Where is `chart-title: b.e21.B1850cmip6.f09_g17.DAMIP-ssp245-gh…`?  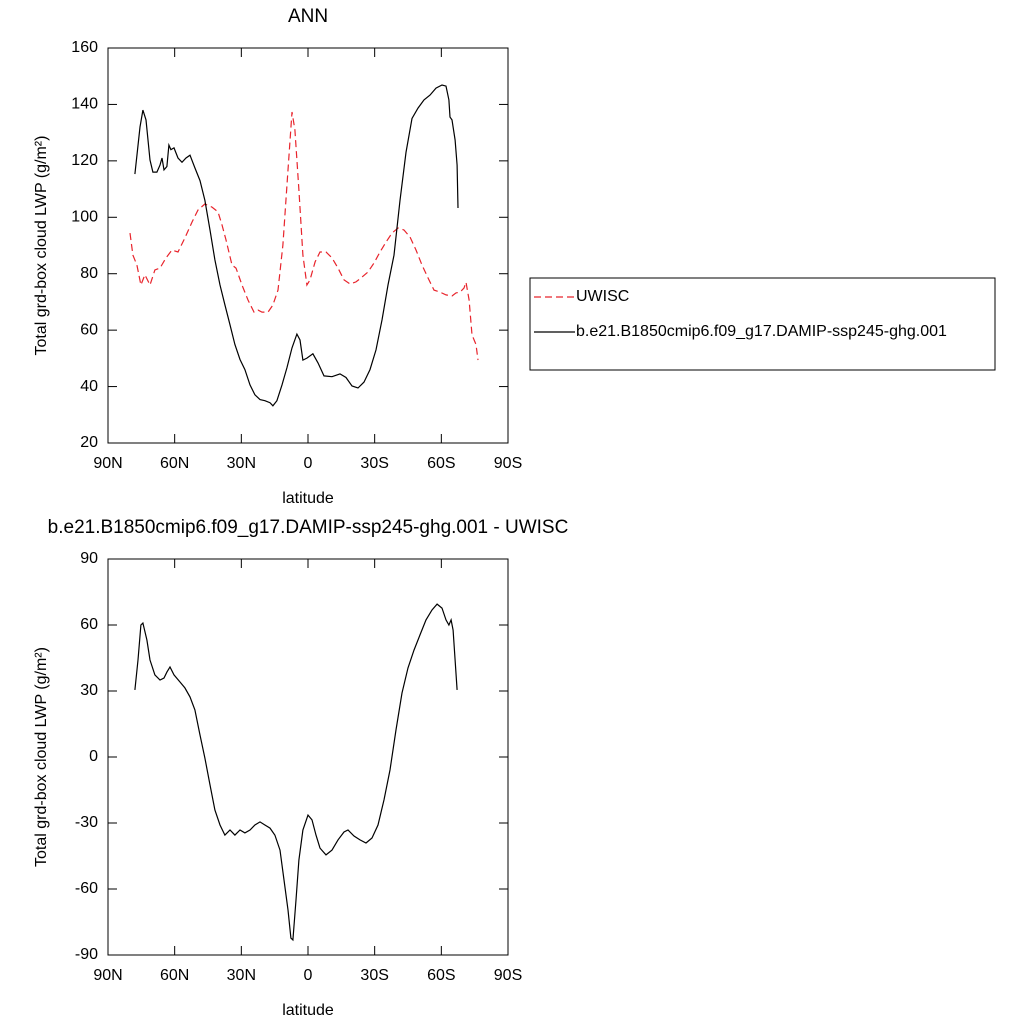
chart-title: b.e21.B1850cmip6.f09_g17.DAMIP-ssp245-gh… is located at coordinates (308, 527).